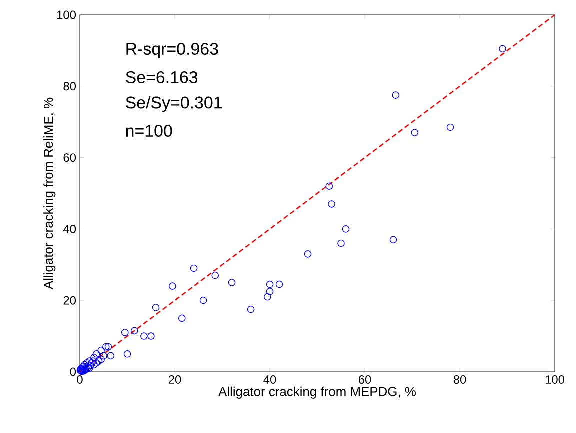 The width and height of the screenshot is (576, 433). I want to click on annotation: n=100, so click(149, 131).